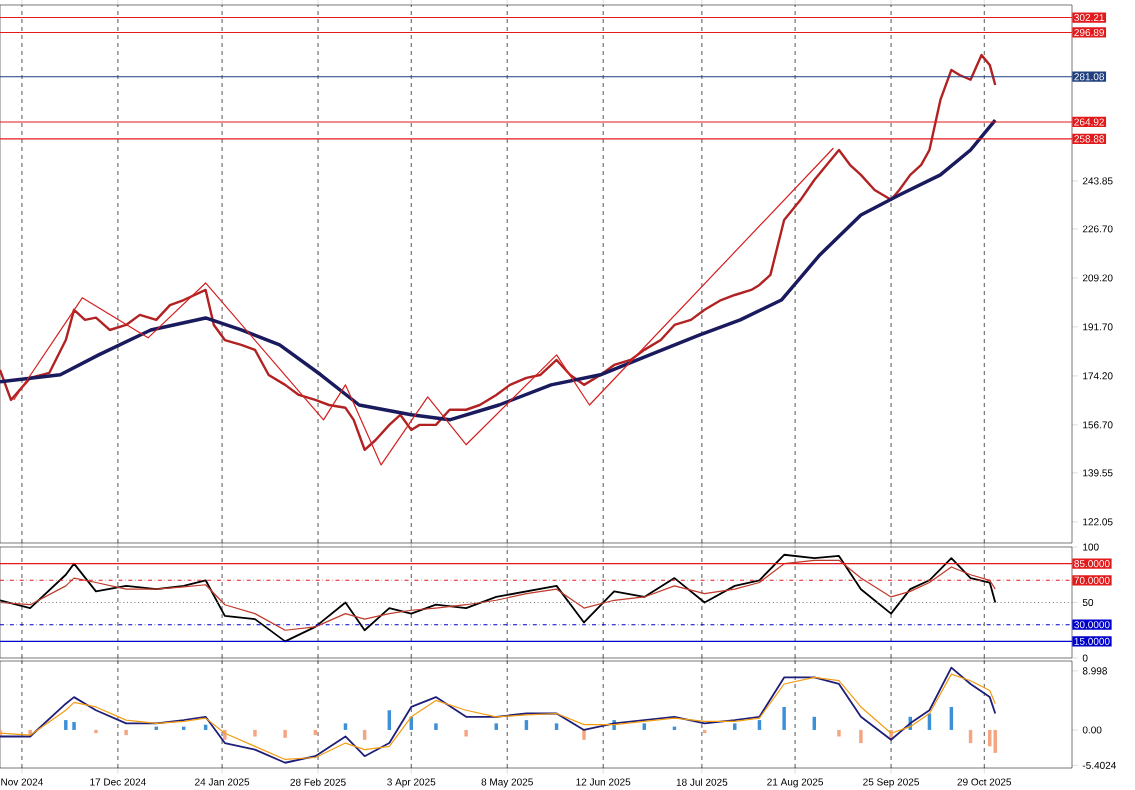  What do you see at coordinates (318, 782) in the screenshot?
I see `x-tick-label: 28 Feb 2025` at bounding box center [318, 782].